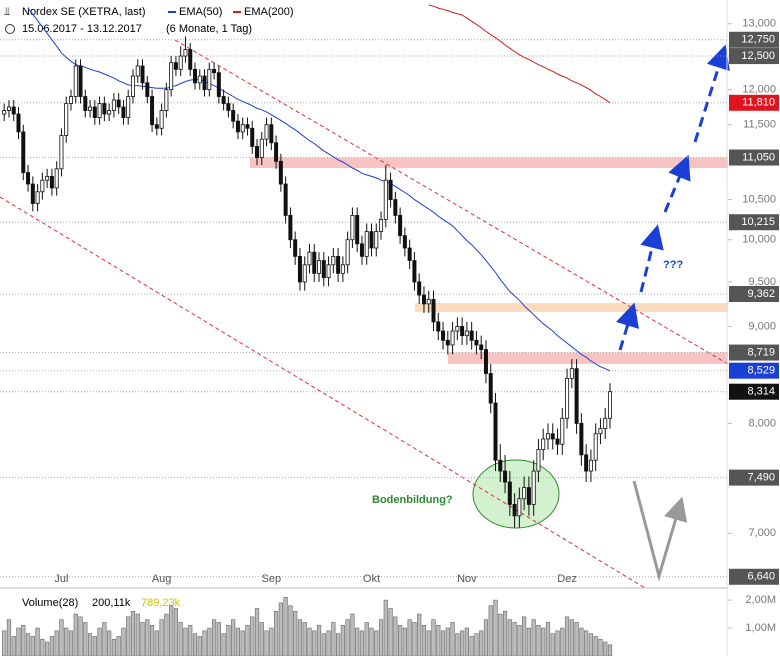 The image size is (780, 656). I want to click on price-label: 7,490, so click(761, 478).